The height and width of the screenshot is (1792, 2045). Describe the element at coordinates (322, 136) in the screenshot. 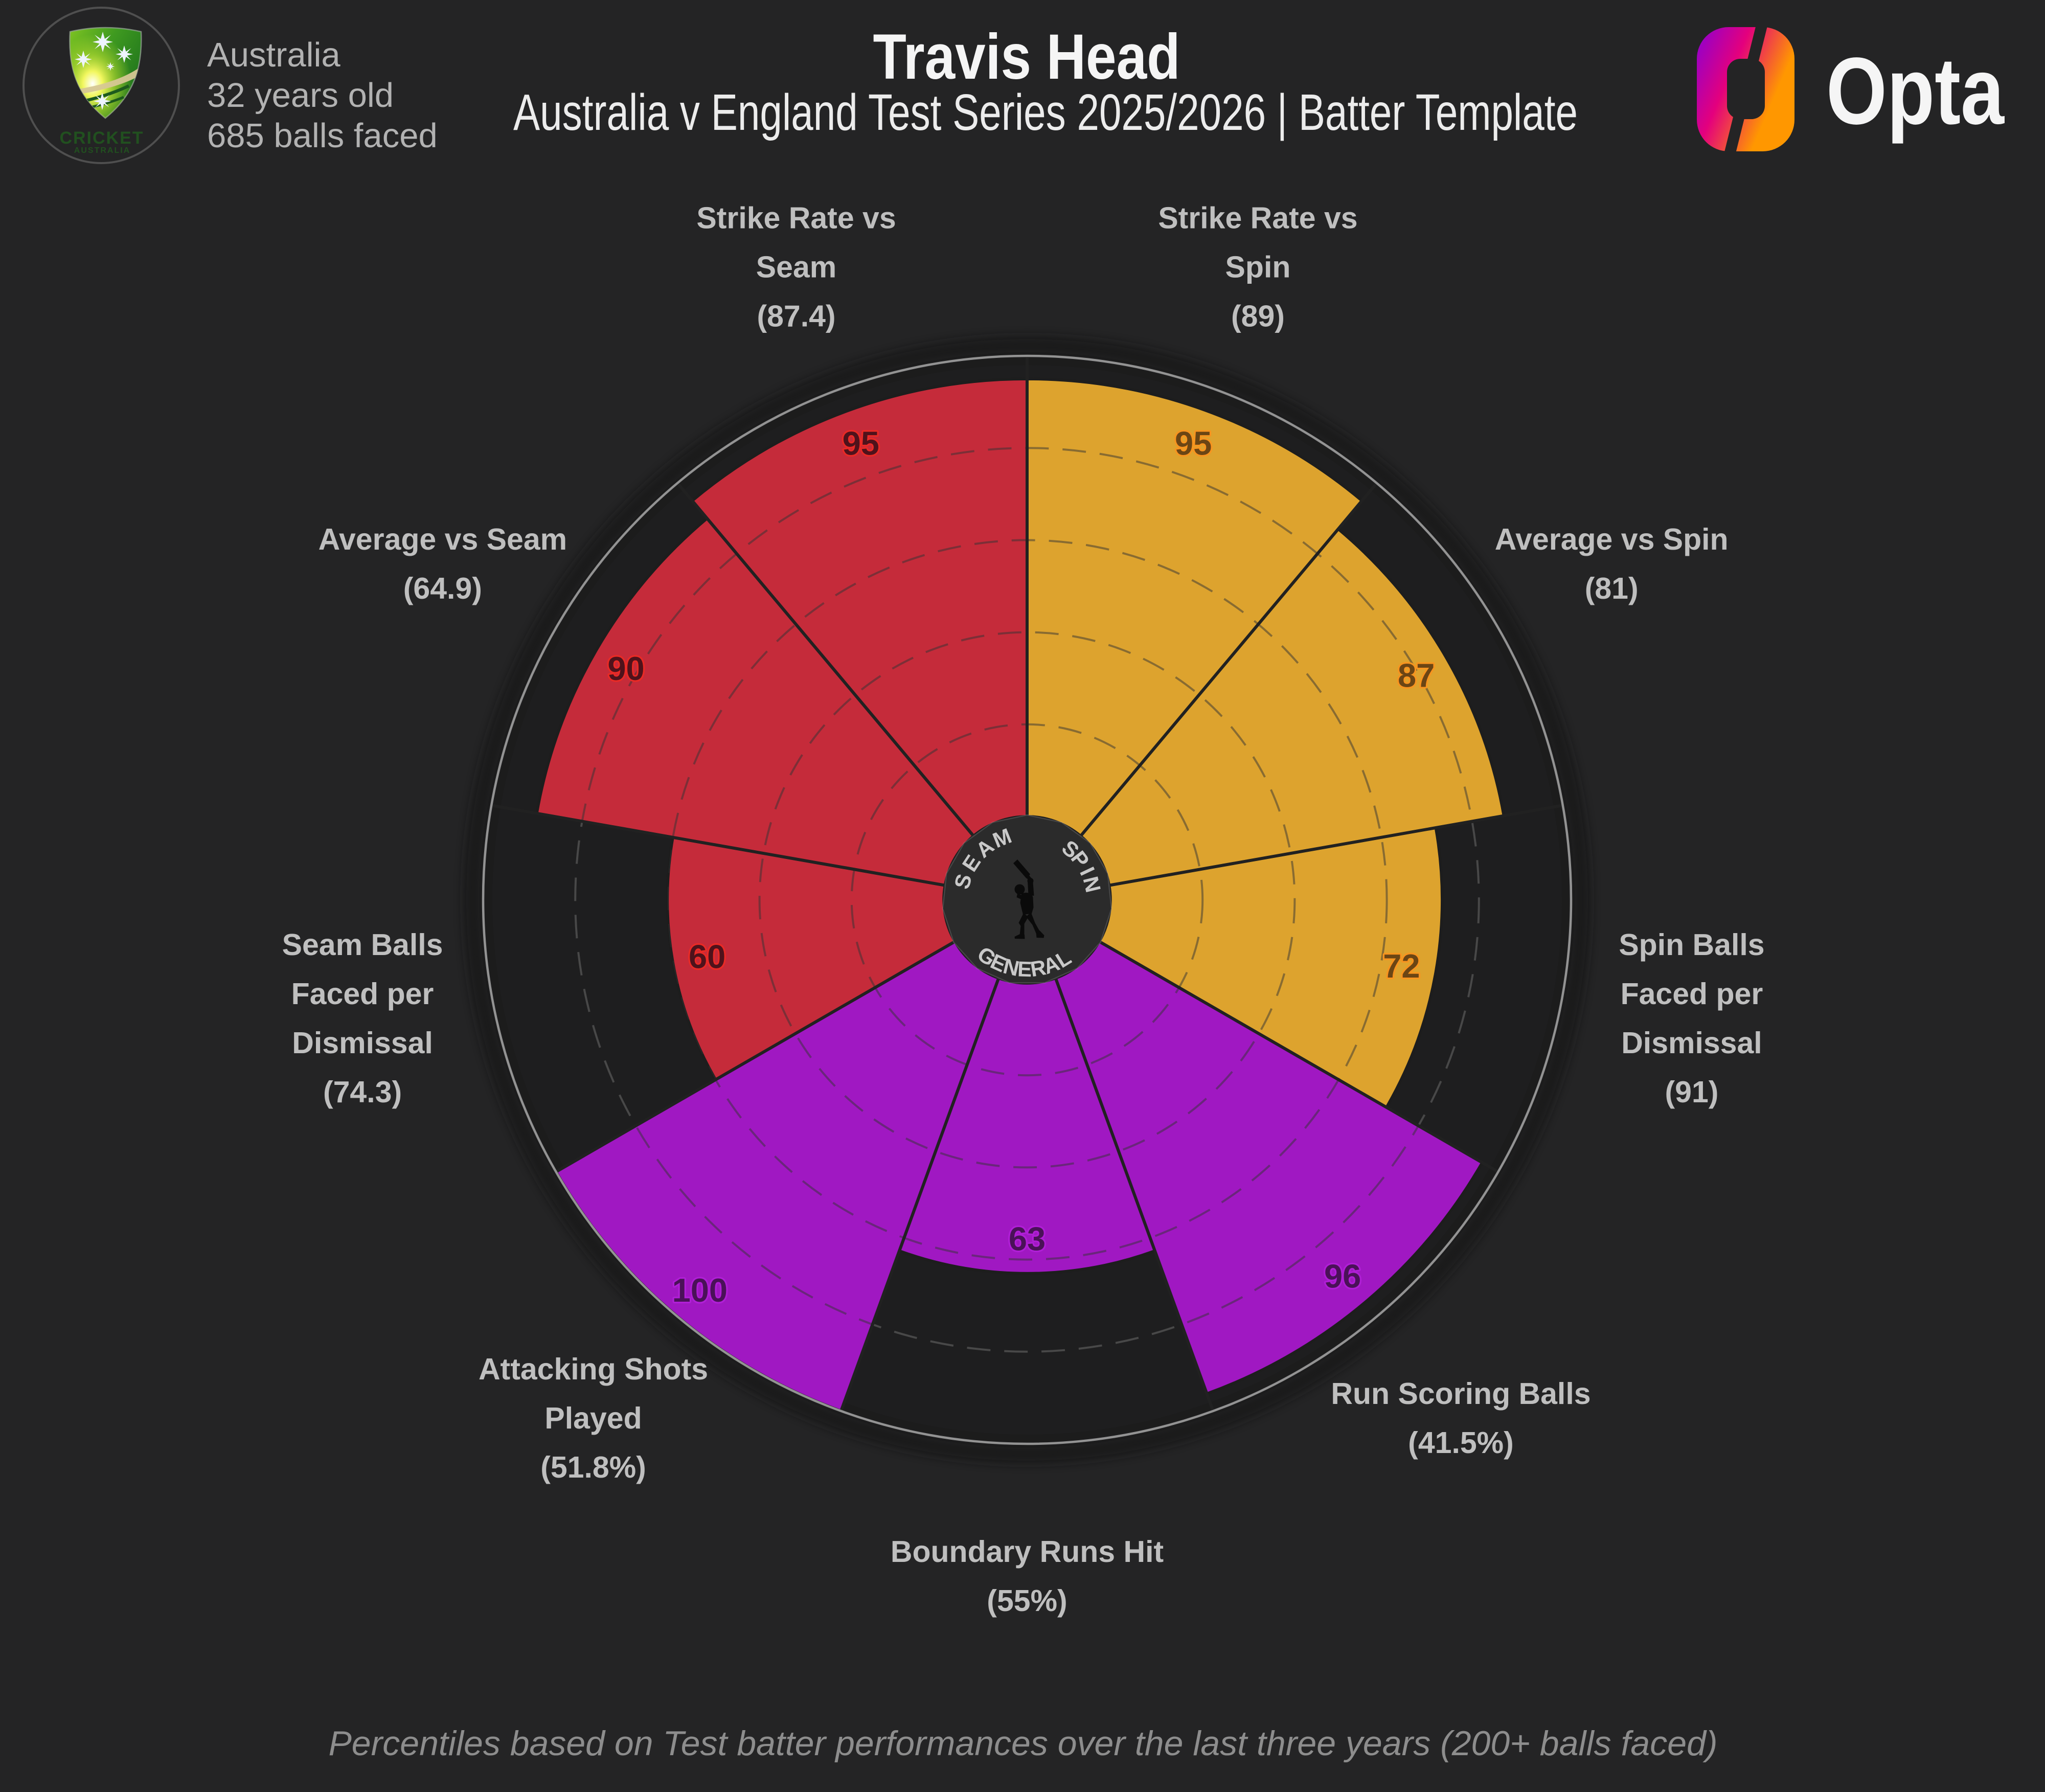

I see `svg-text: 685 balls faced` at that location.